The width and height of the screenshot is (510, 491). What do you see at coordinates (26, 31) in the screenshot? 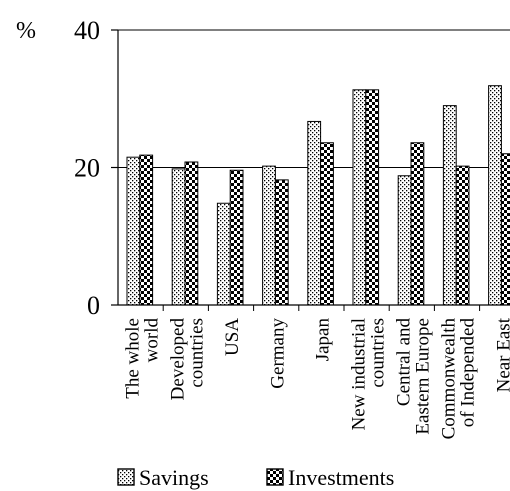
I see `y-axis-unit-label: %` at bounding box center [26, 31].